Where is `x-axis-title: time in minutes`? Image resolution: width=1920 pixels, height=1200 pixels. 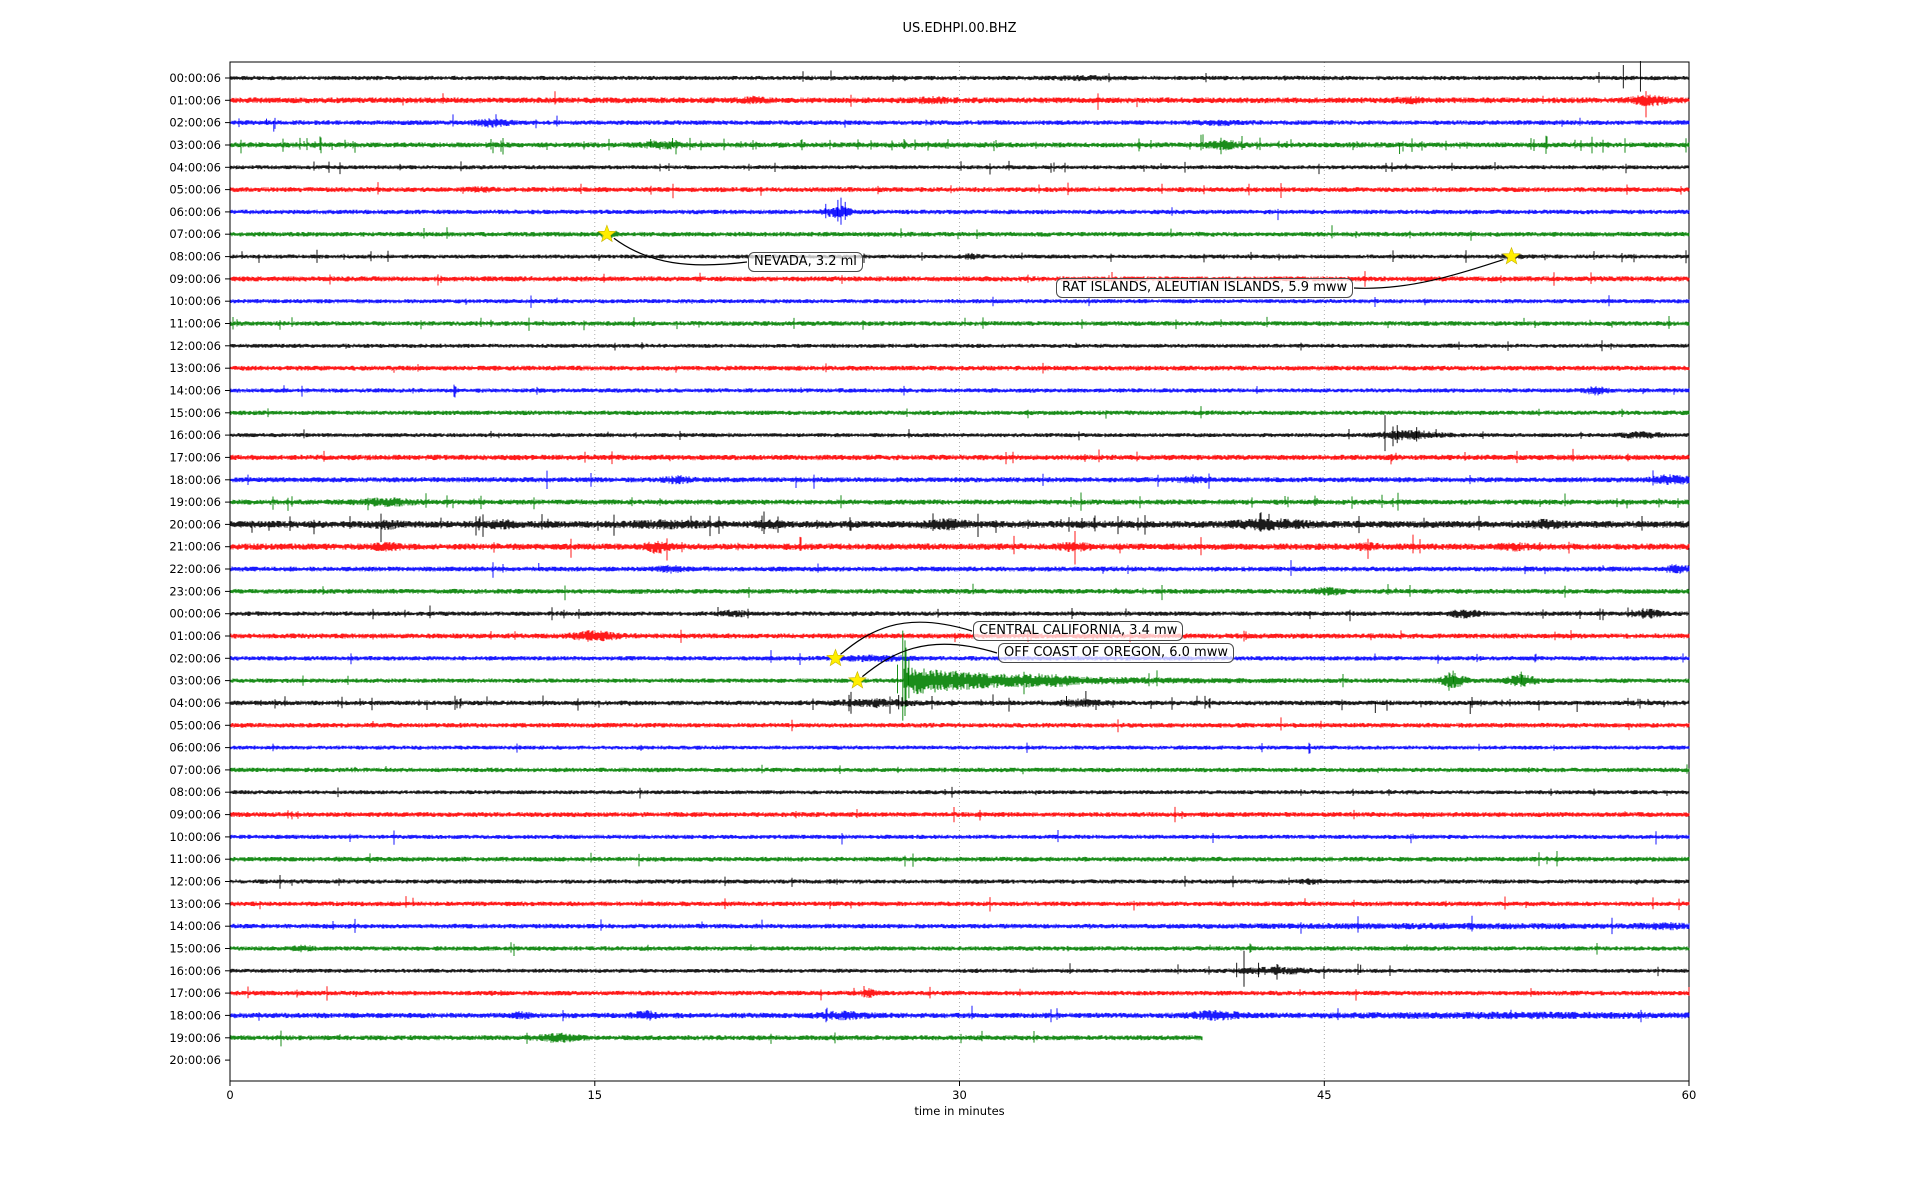
x-axis-title: time in minutes is located at coordinates (959, 1111).